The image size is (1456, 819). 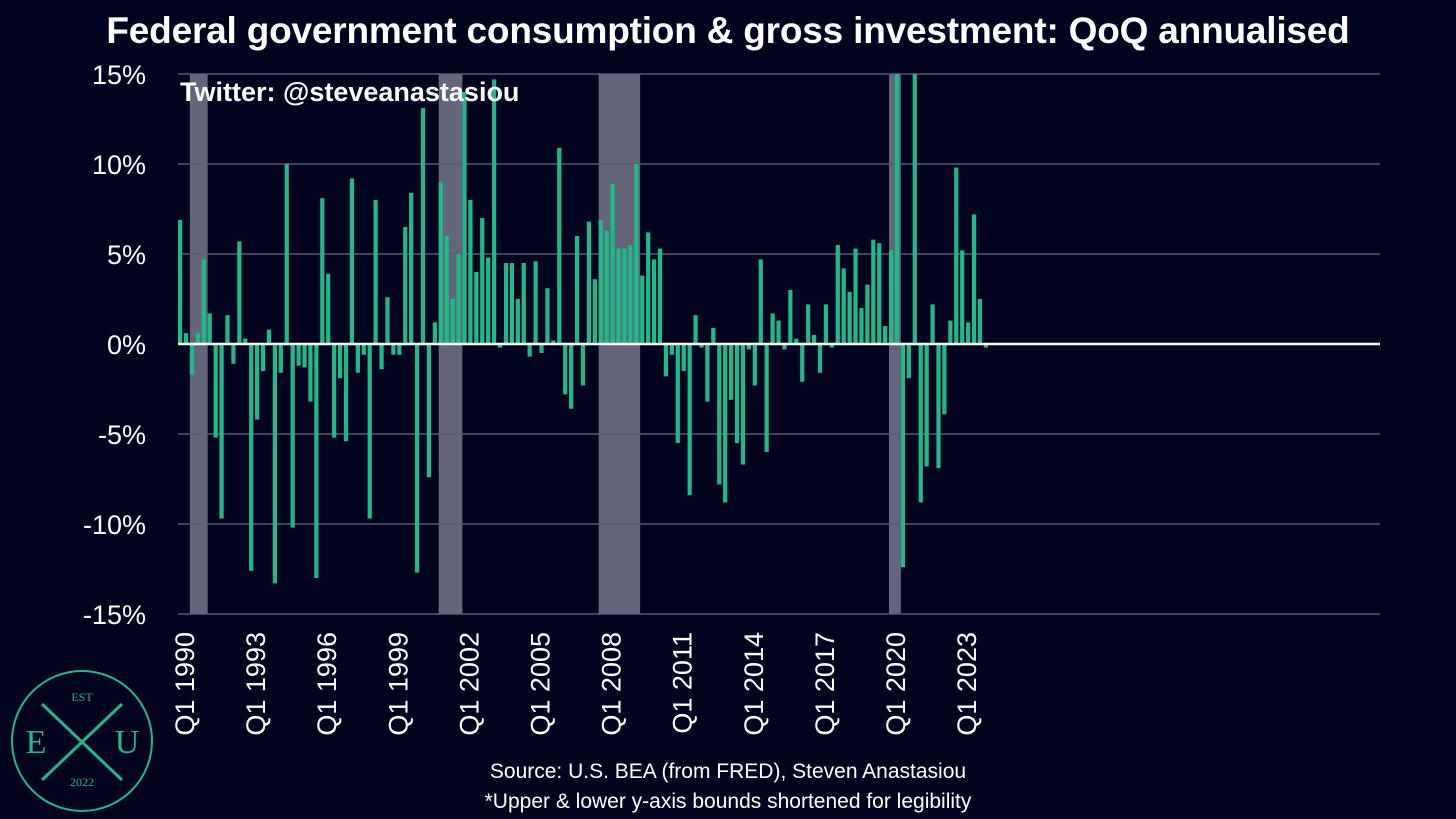 What do you see at coordinates (825, 684) in the screenshot?
I see `x-tick-label: Q1 2017` at bounding box center [825, 684].